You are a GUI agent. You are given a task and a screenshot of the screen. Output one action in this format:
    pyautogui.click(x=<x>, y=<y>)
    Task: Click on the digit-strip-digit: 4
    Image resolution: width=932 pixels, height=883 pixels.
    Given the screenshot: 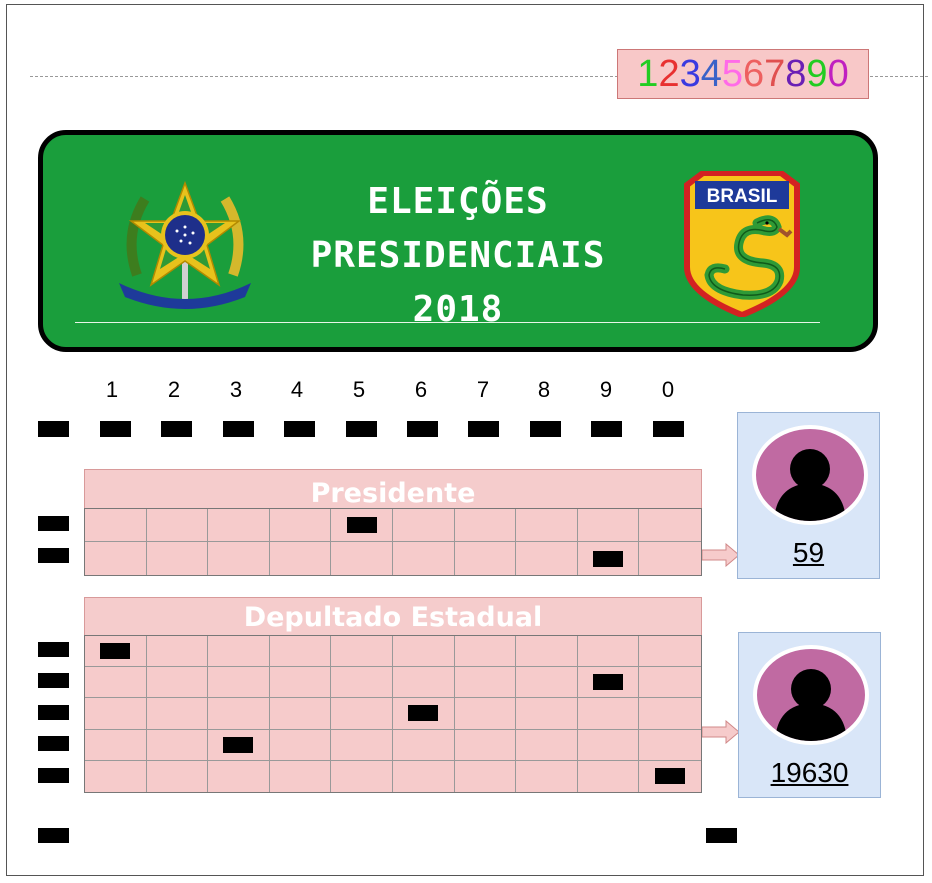 What is the action you would take?
    pyautogui.click(x=711, y=74)
    